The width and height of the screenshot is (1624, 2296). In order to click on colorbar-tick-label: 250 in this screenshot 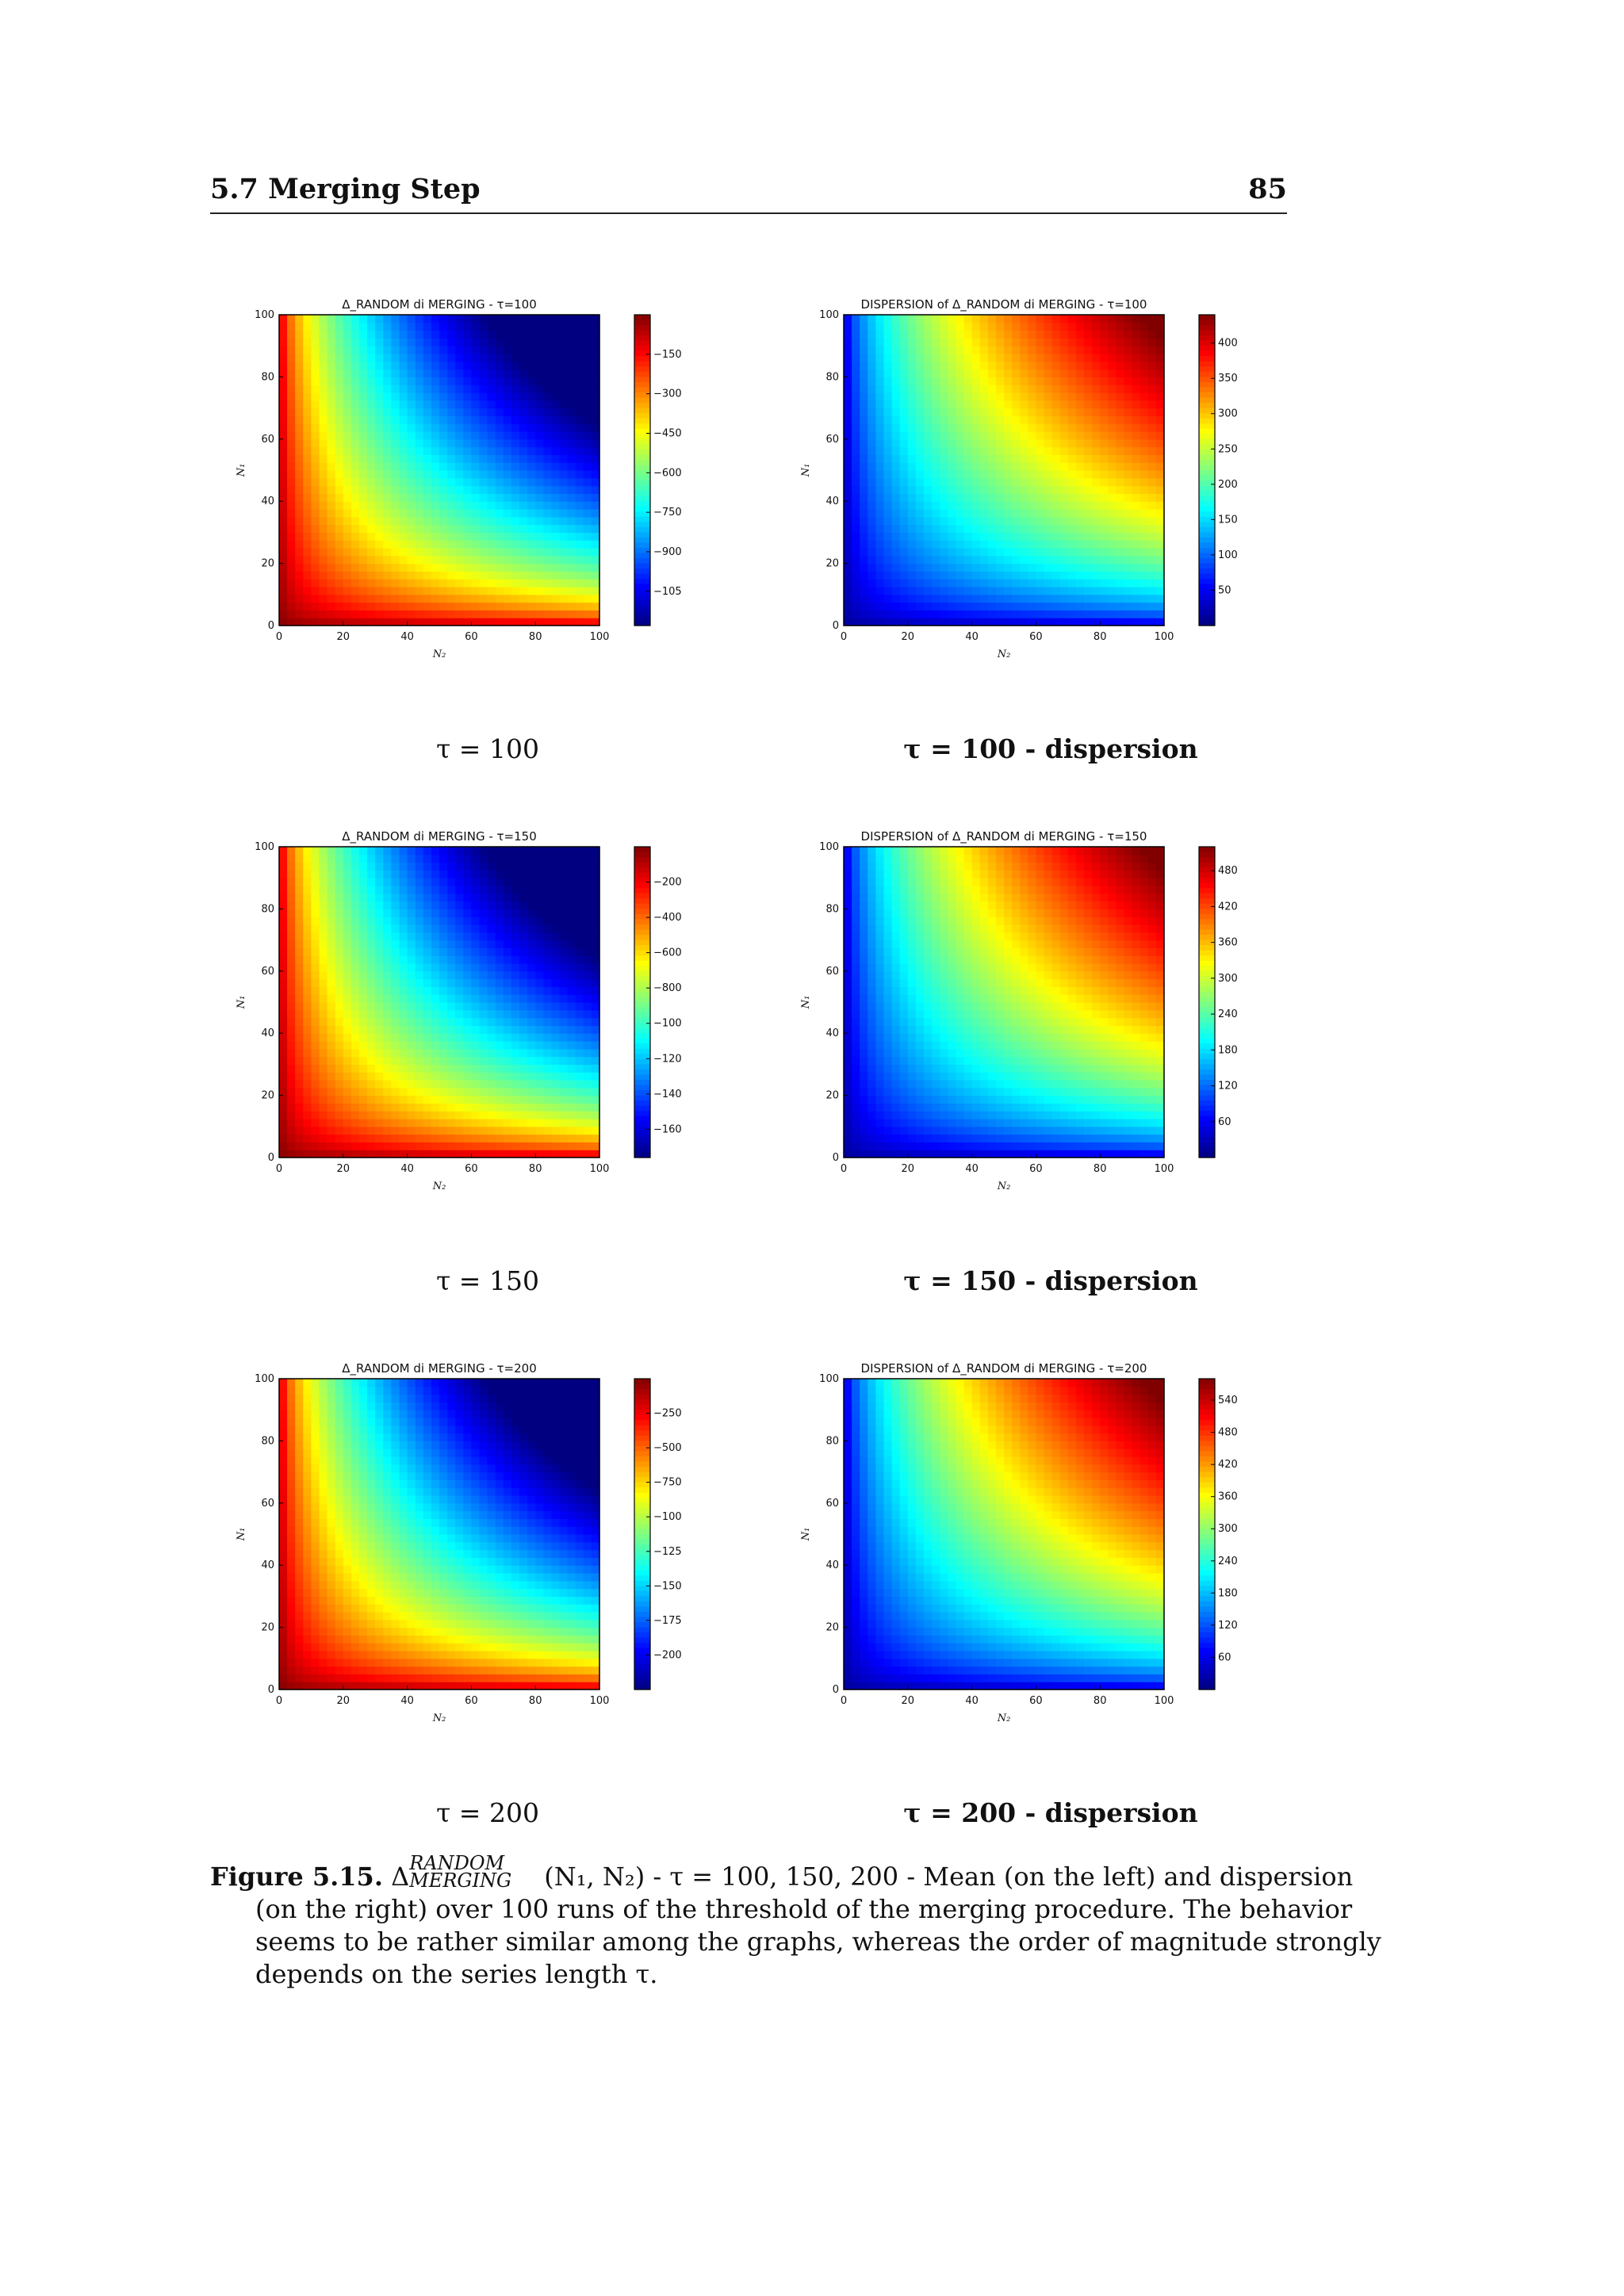, I will do `click(1228, 449)`.